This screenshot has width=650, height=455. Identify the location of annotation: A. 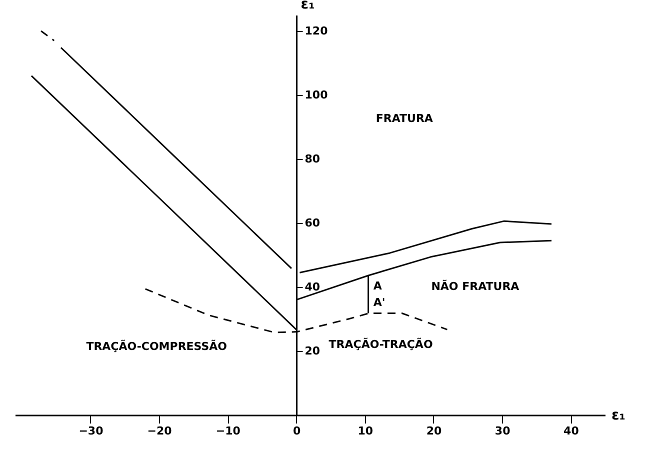
(377, 285).